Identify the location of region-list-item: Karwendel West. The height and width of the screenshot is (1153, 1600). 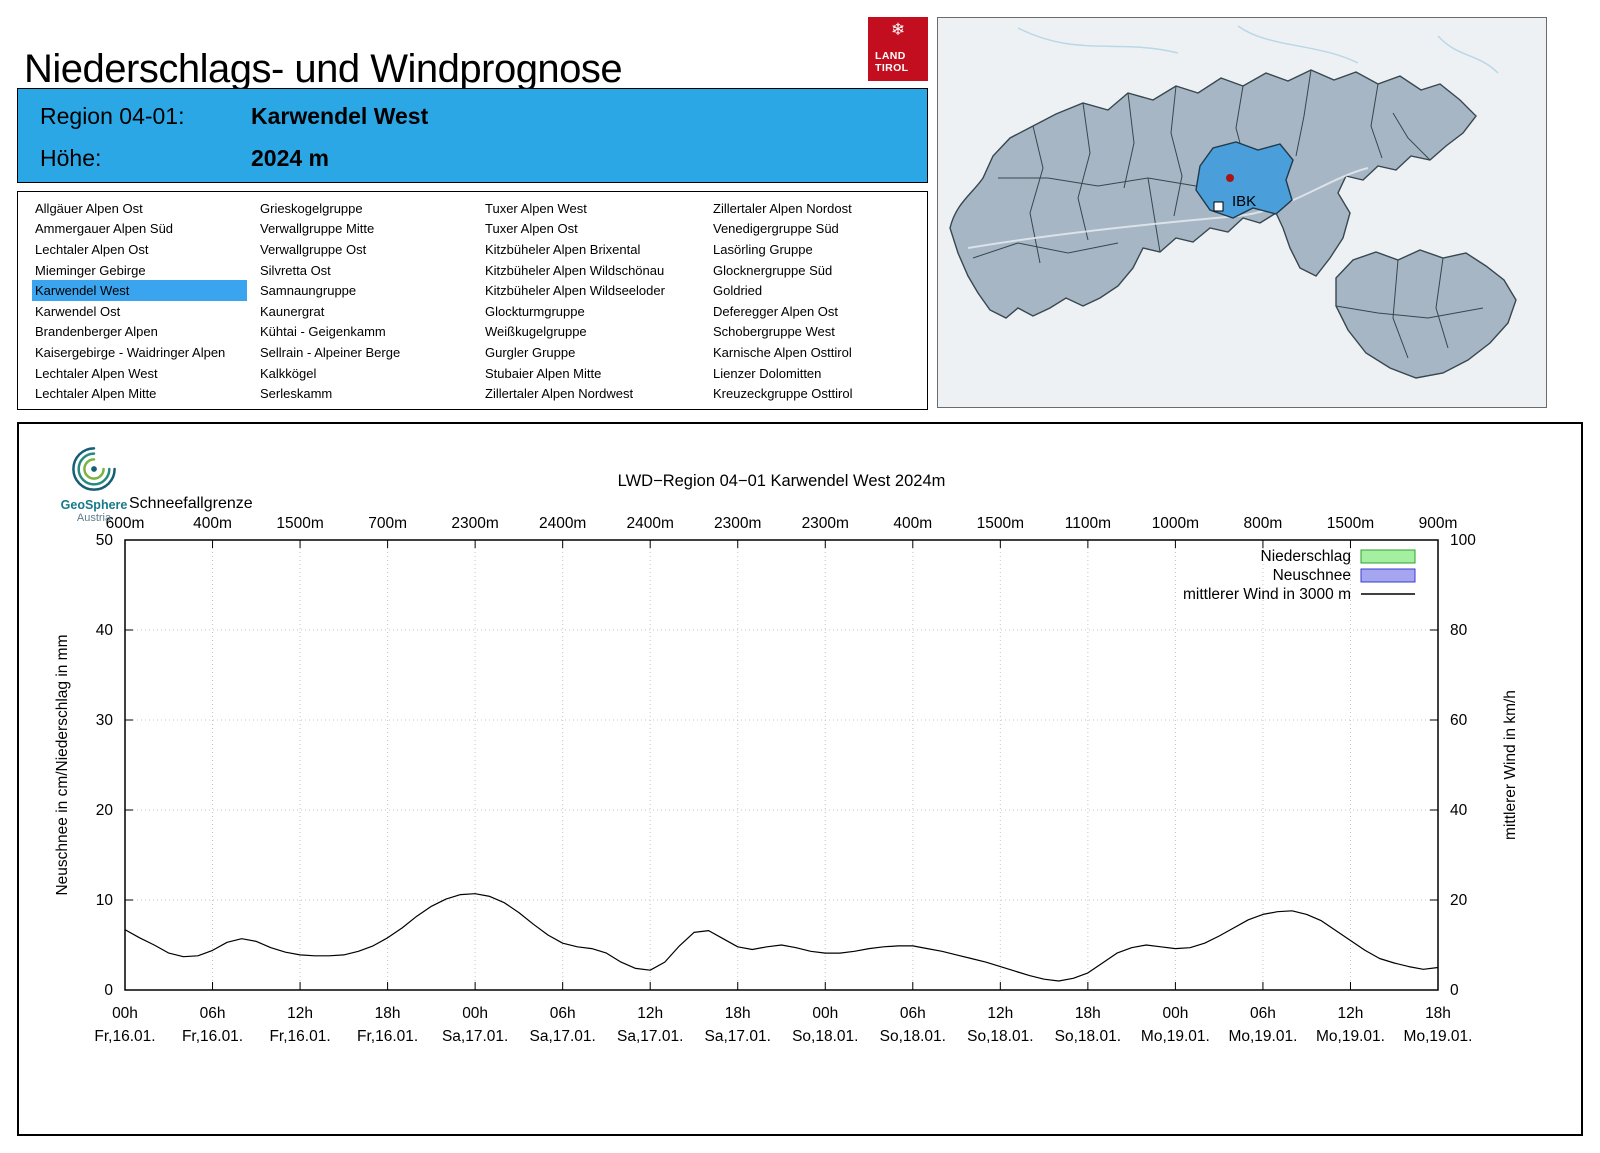
(139, 290).